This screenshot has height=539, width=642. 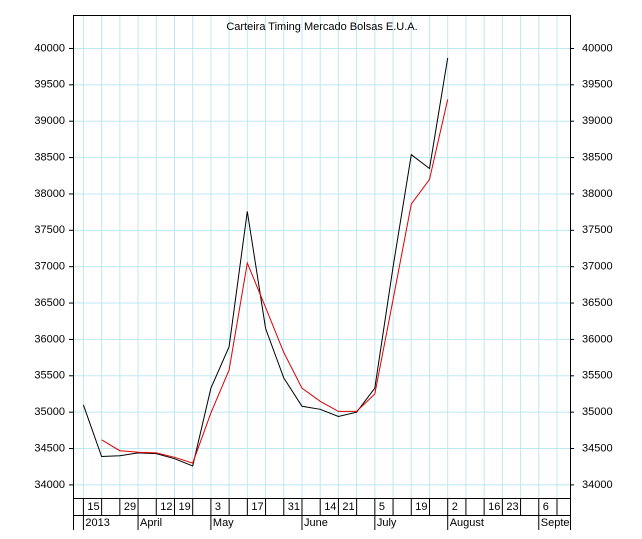 I want to click on y2-tick-label: 38500, so click(x=597, y=157).